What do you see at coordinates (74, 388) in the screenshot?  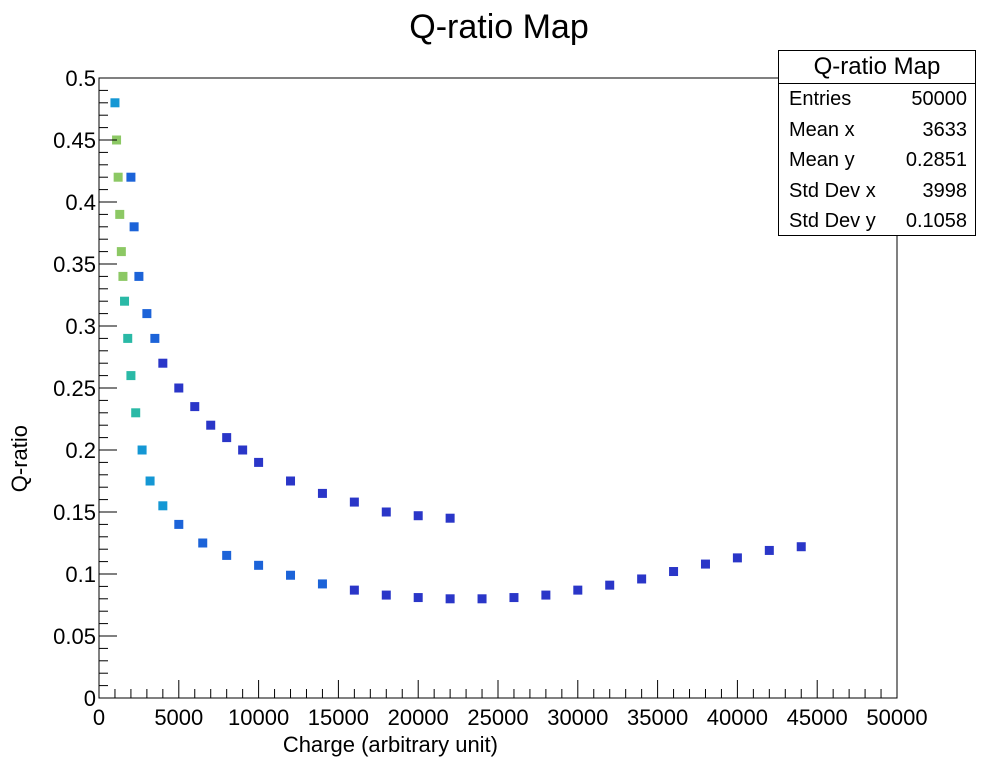 I see `y-tick-label: 0.25` at bounding box center [74, 388].